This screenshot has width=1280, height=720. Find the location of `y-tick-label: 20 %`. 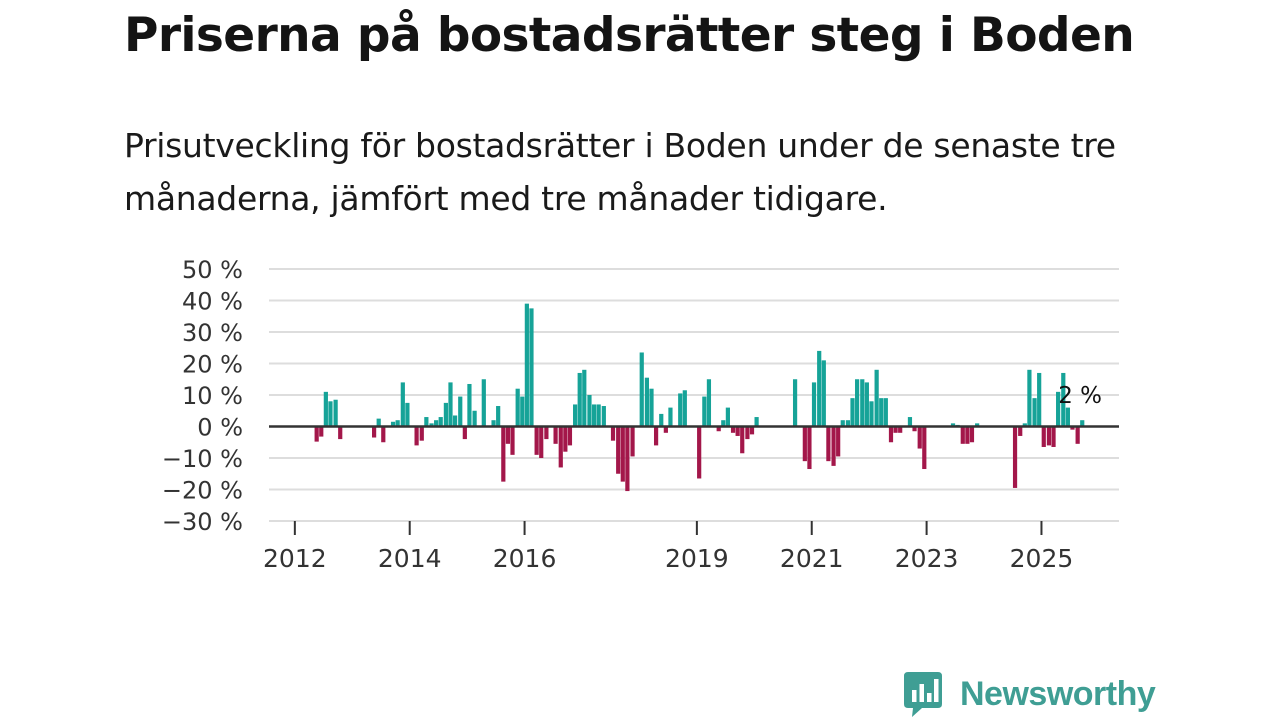

y-tick-label: 20 % is located at coordinates (212, 365).